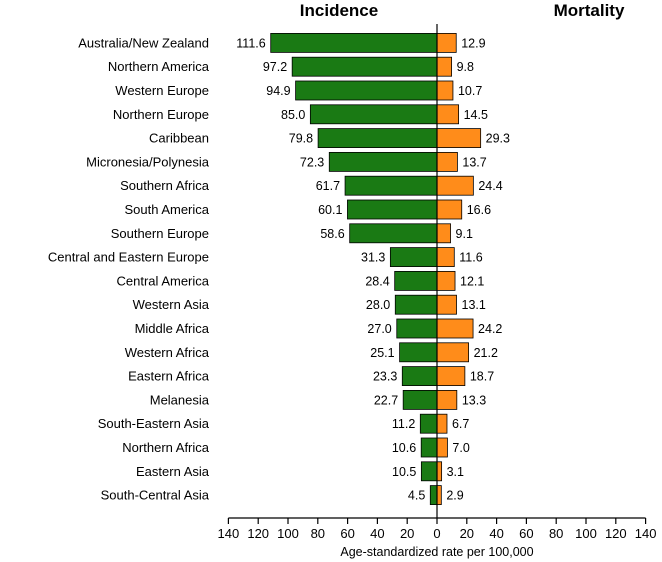 The height and width of the screenshot is (562, 662). What do you see at coordinates (472, 281) in the screenshot?
I see `mortality-value-label: 12.1` at bounding box center [472, 281].